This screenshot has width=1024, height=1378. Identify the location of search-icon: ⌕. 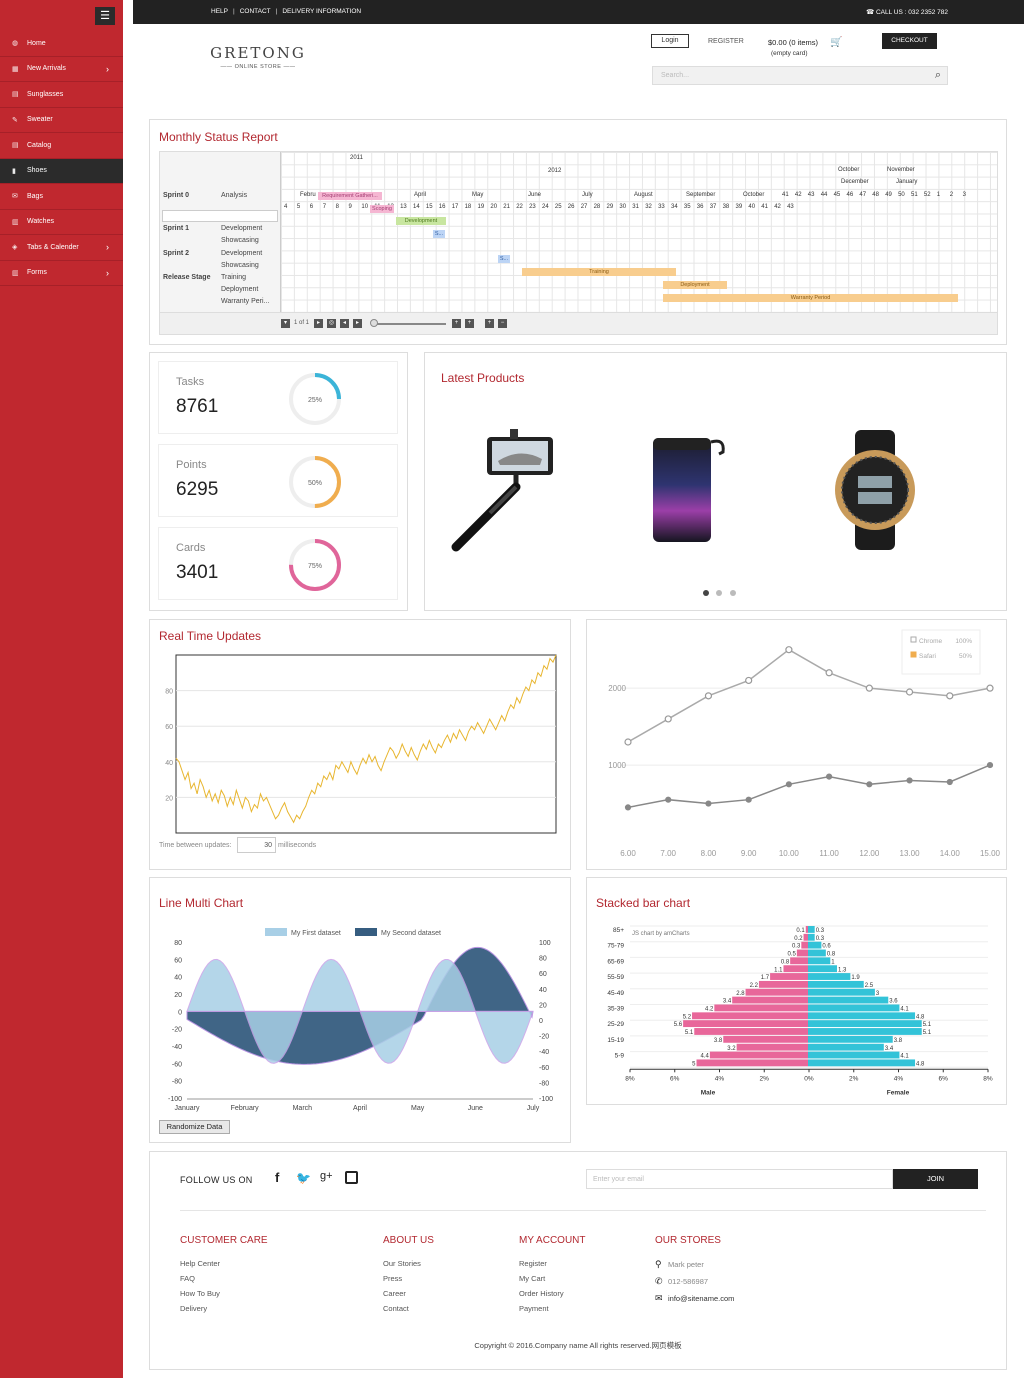
(937, 75).